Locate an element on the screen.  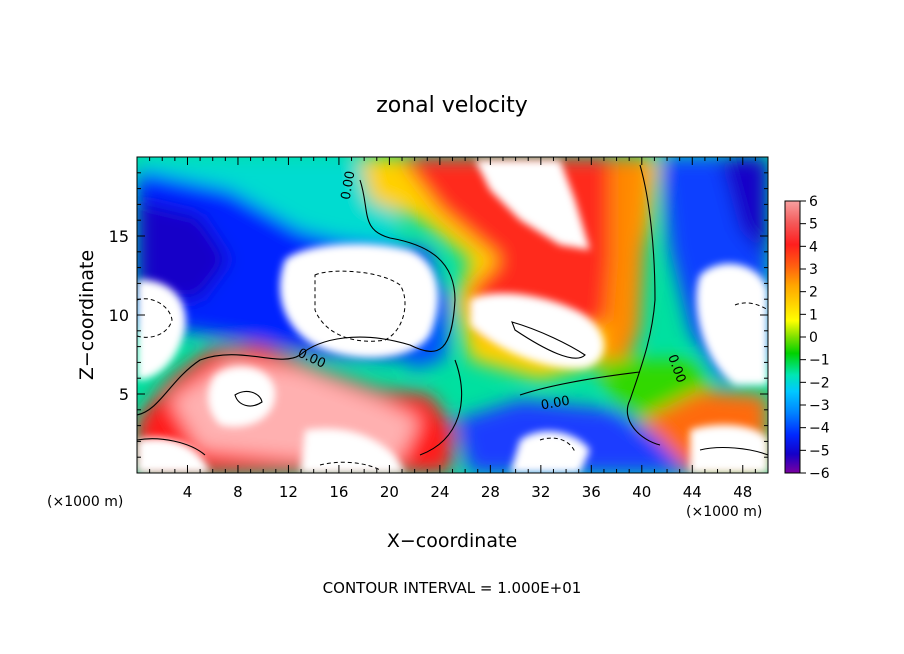
x-axis-label: X−coordinate is located at coordinates (452, 541).